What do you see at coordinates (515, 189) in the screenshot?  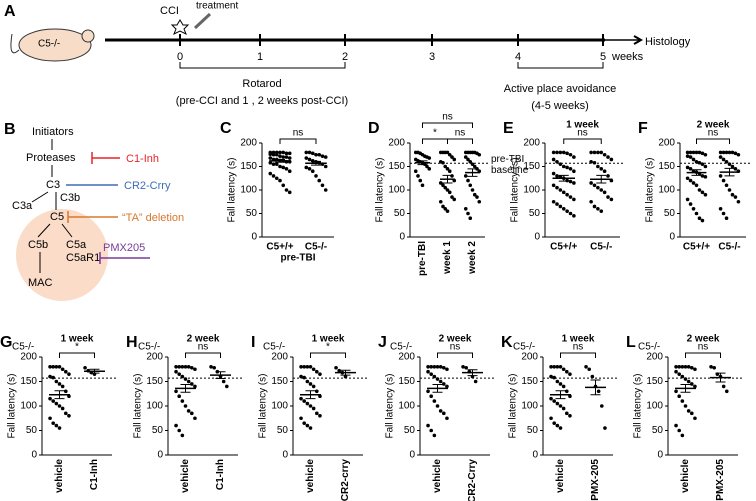 I see `y-axis-label: Fall latency (s)` at bounding box center [515, 189].